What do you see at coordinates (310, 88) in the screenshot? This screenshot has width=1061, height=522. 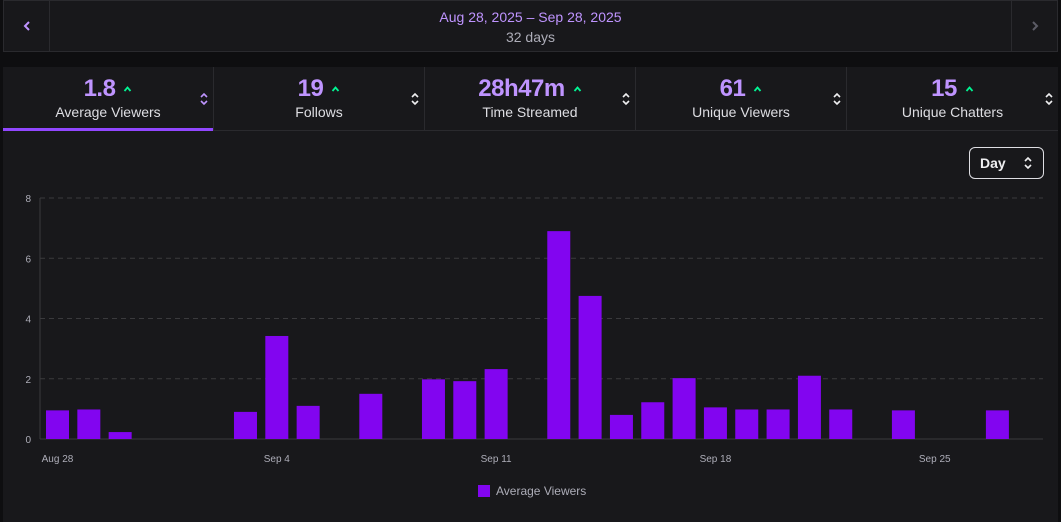 I see `tab-value: 19` at bounding box center [310, 88].